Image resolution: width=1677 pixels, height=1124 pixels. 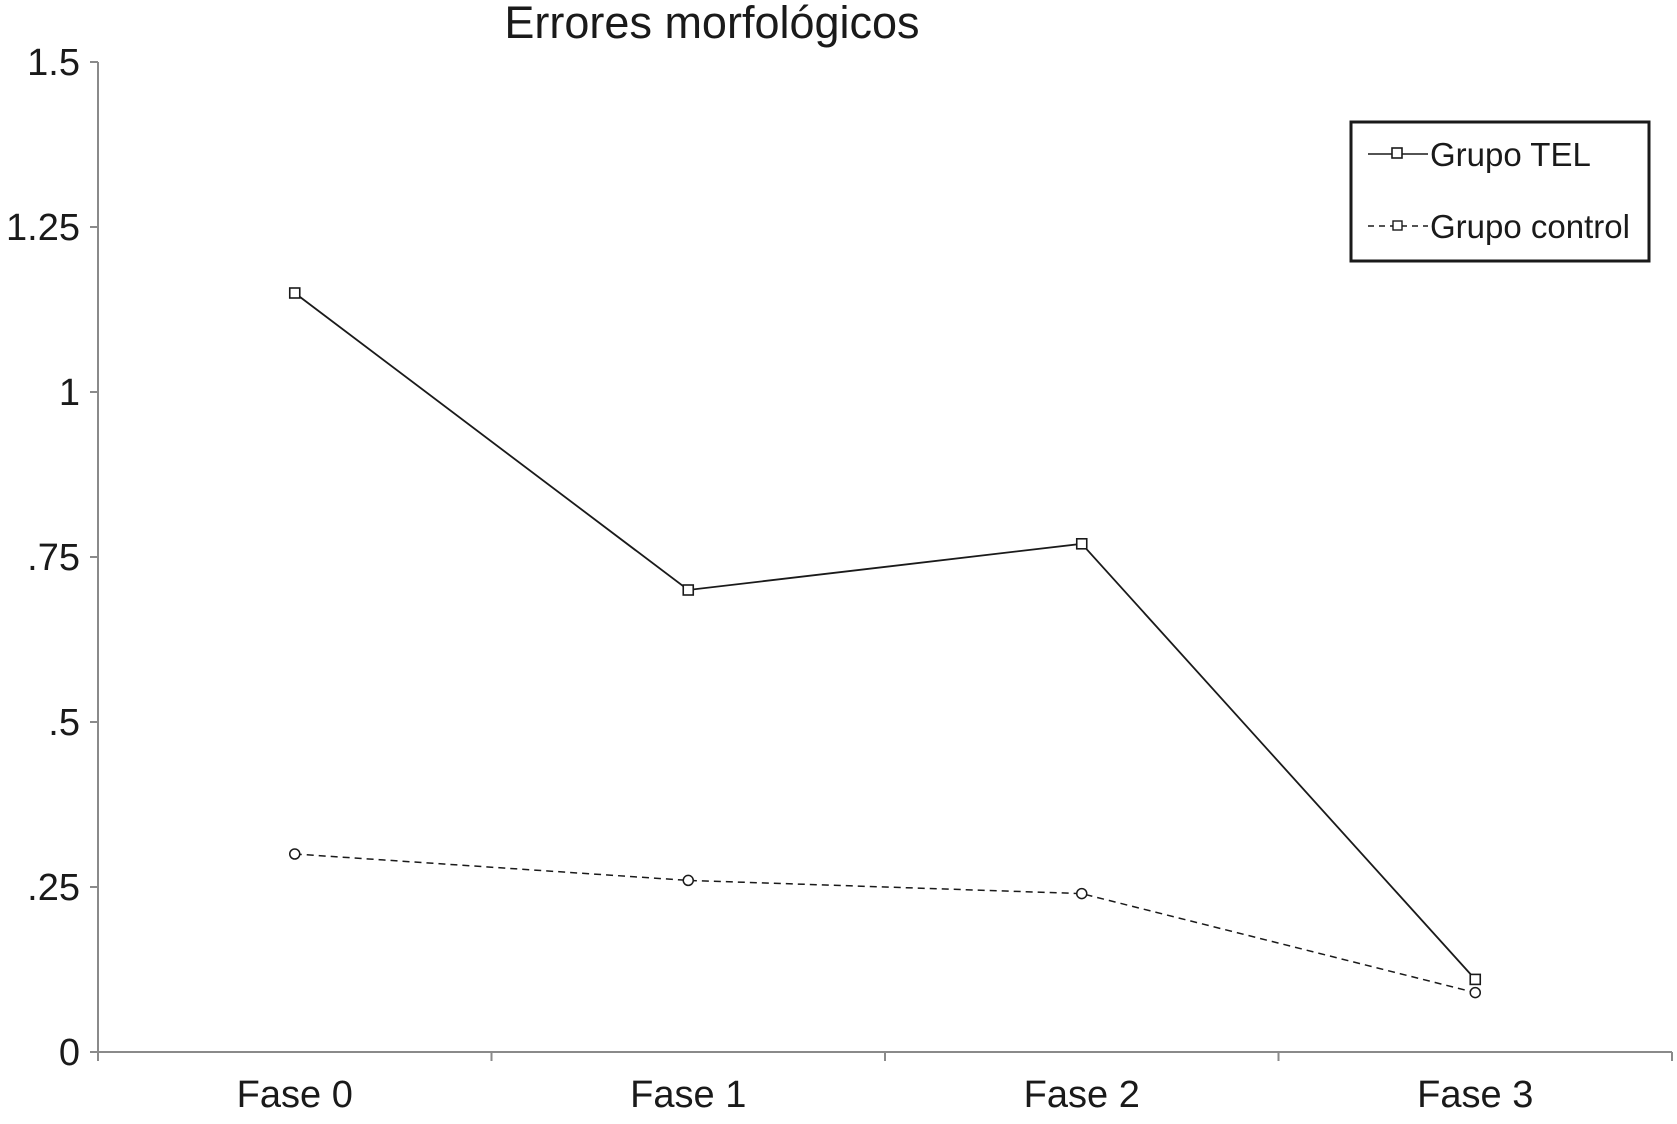 I want to click on x-tick-label: Fase 1, so click(x=688, y=1095).